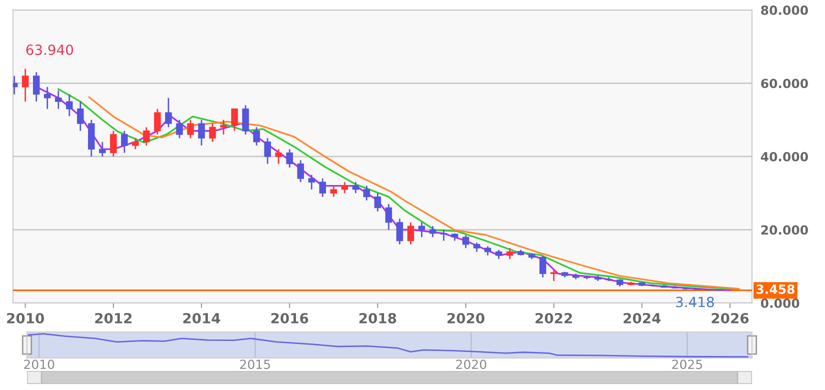 Image resolution: width=825 pixels, height=390 pixels. Describe the element at coordinates (730, 318) in the screenshot. I see `x-tick-label: 2026` at that location.